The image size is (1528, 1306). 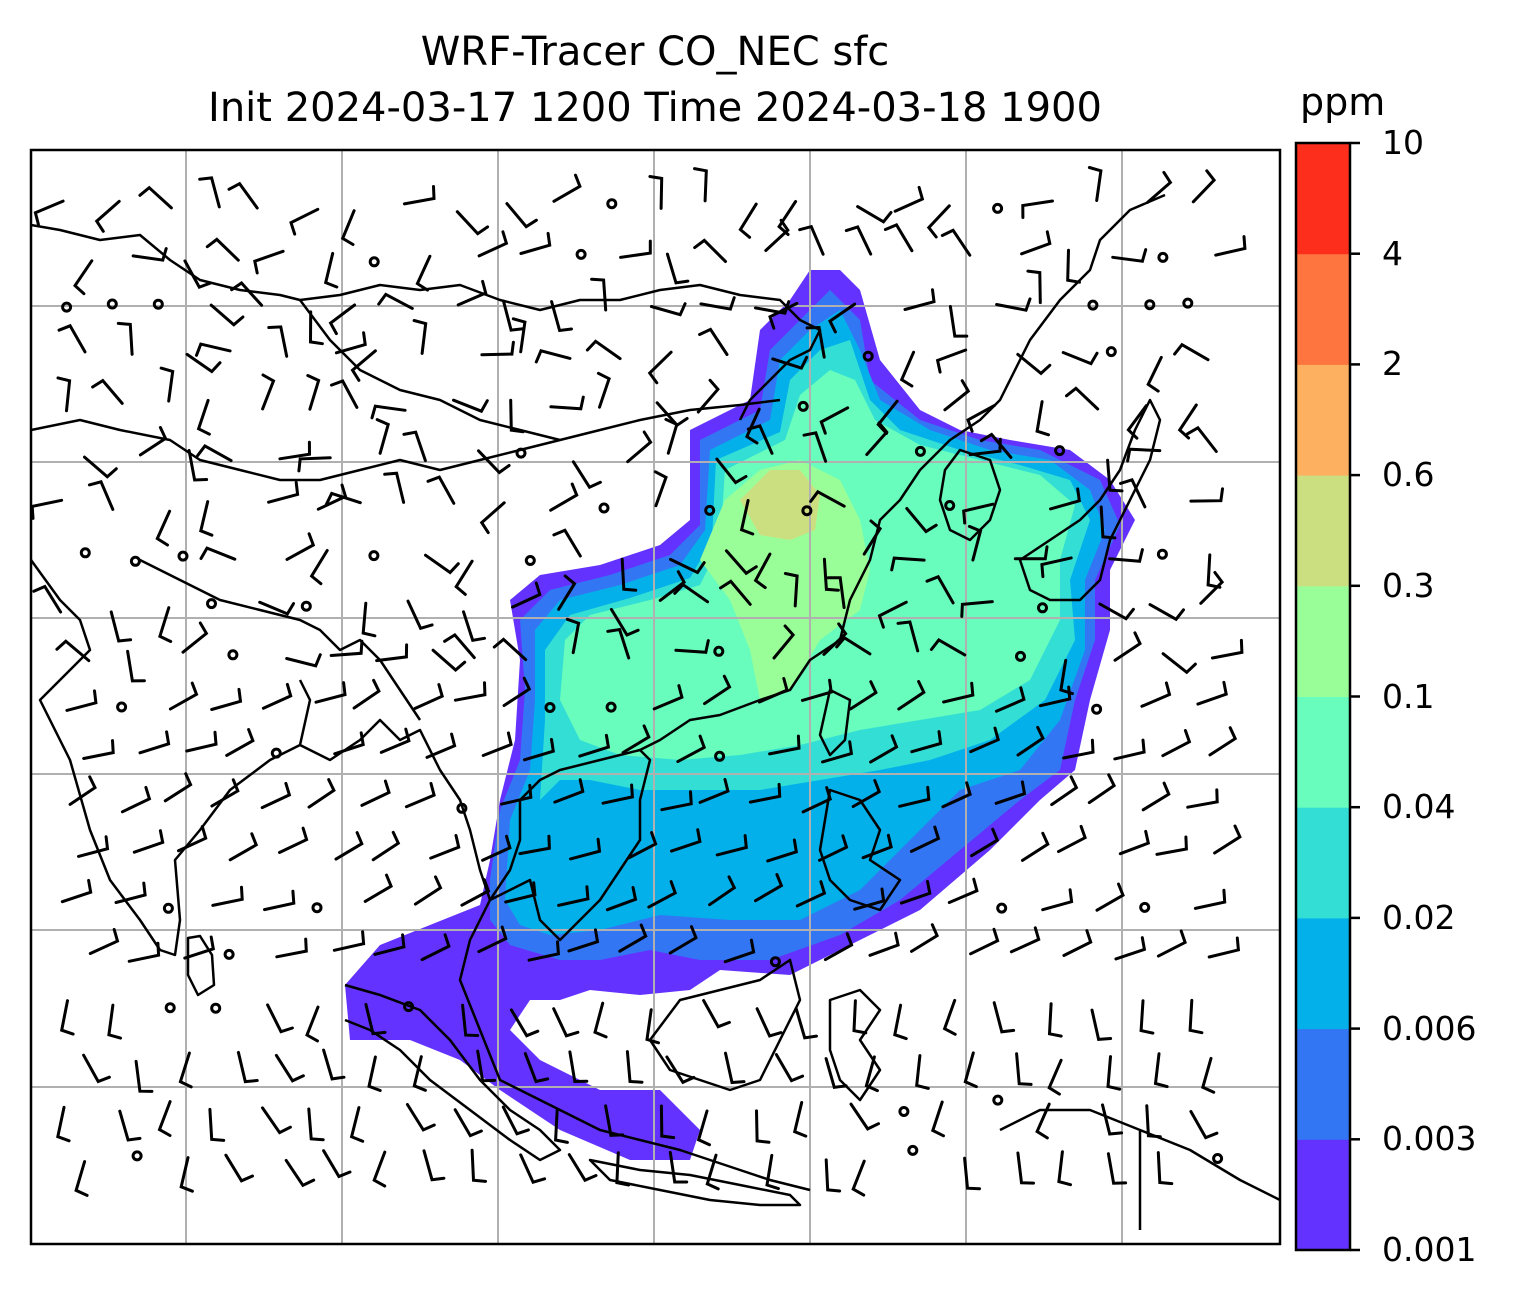 I want to click on chart-title: WRF-Tracer CO_NEC sfc, so click(x=655, y=52).